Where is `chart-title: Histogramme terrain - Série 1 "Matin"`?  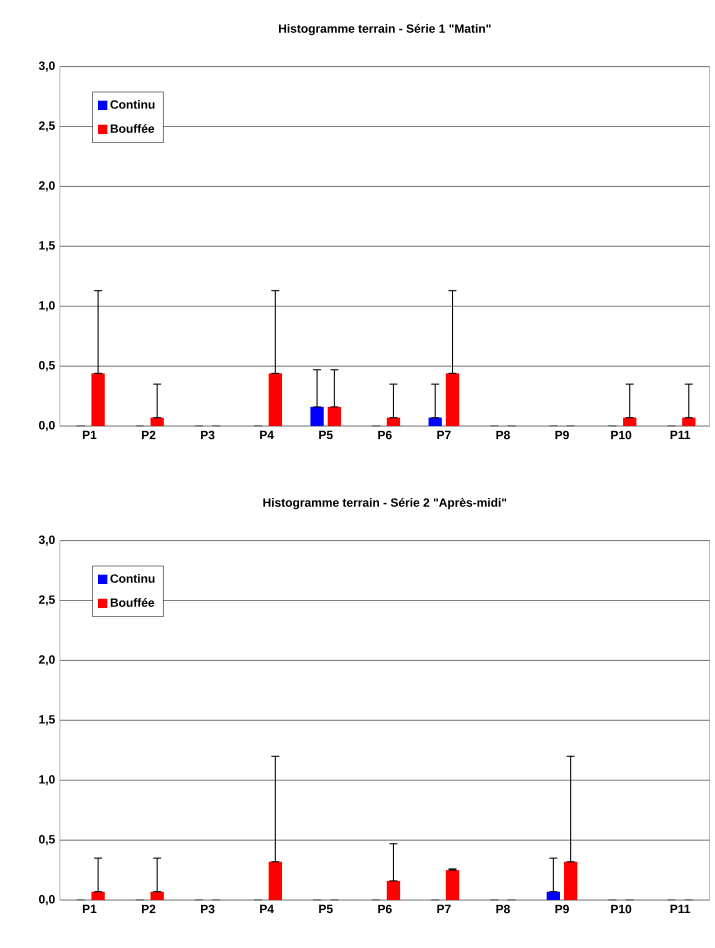
chart-title: Histogramme terrain - Série 1 "Matin" is located at coordinates (385, 30).